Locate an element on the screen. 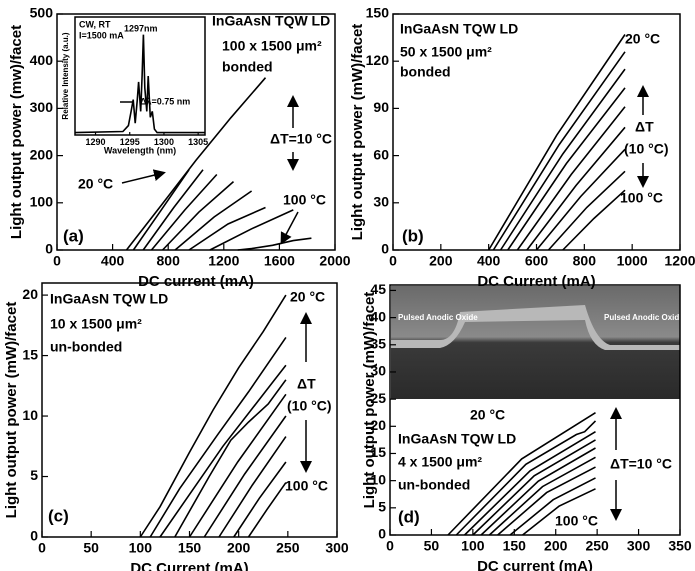 This screenshot has height=571, width=695. x-tick-label: 1290 is located at coordinates (96, 142).